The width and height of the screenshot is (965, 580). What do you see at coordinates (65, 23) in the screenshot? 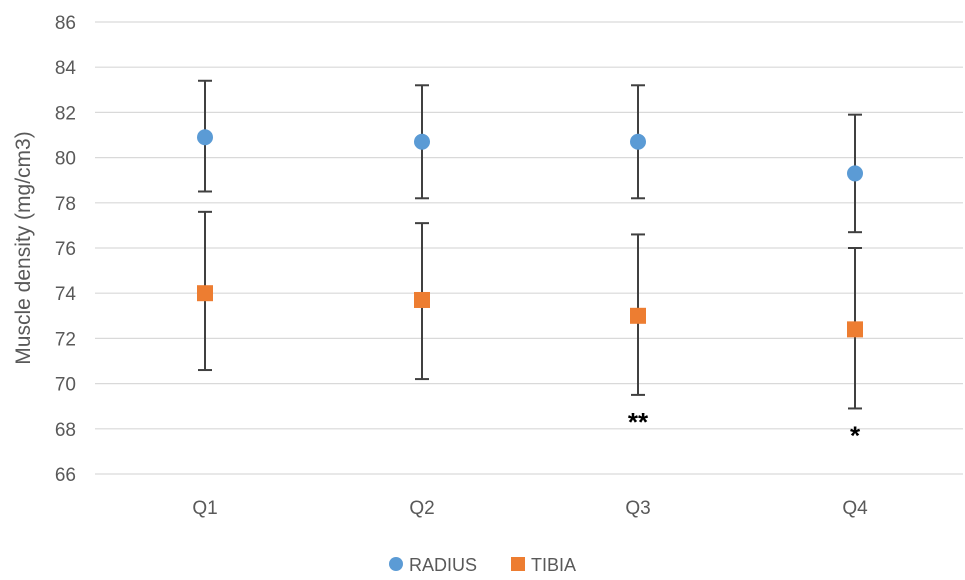
I see `y-tick-label: 86` at bounding box center [65, 23].